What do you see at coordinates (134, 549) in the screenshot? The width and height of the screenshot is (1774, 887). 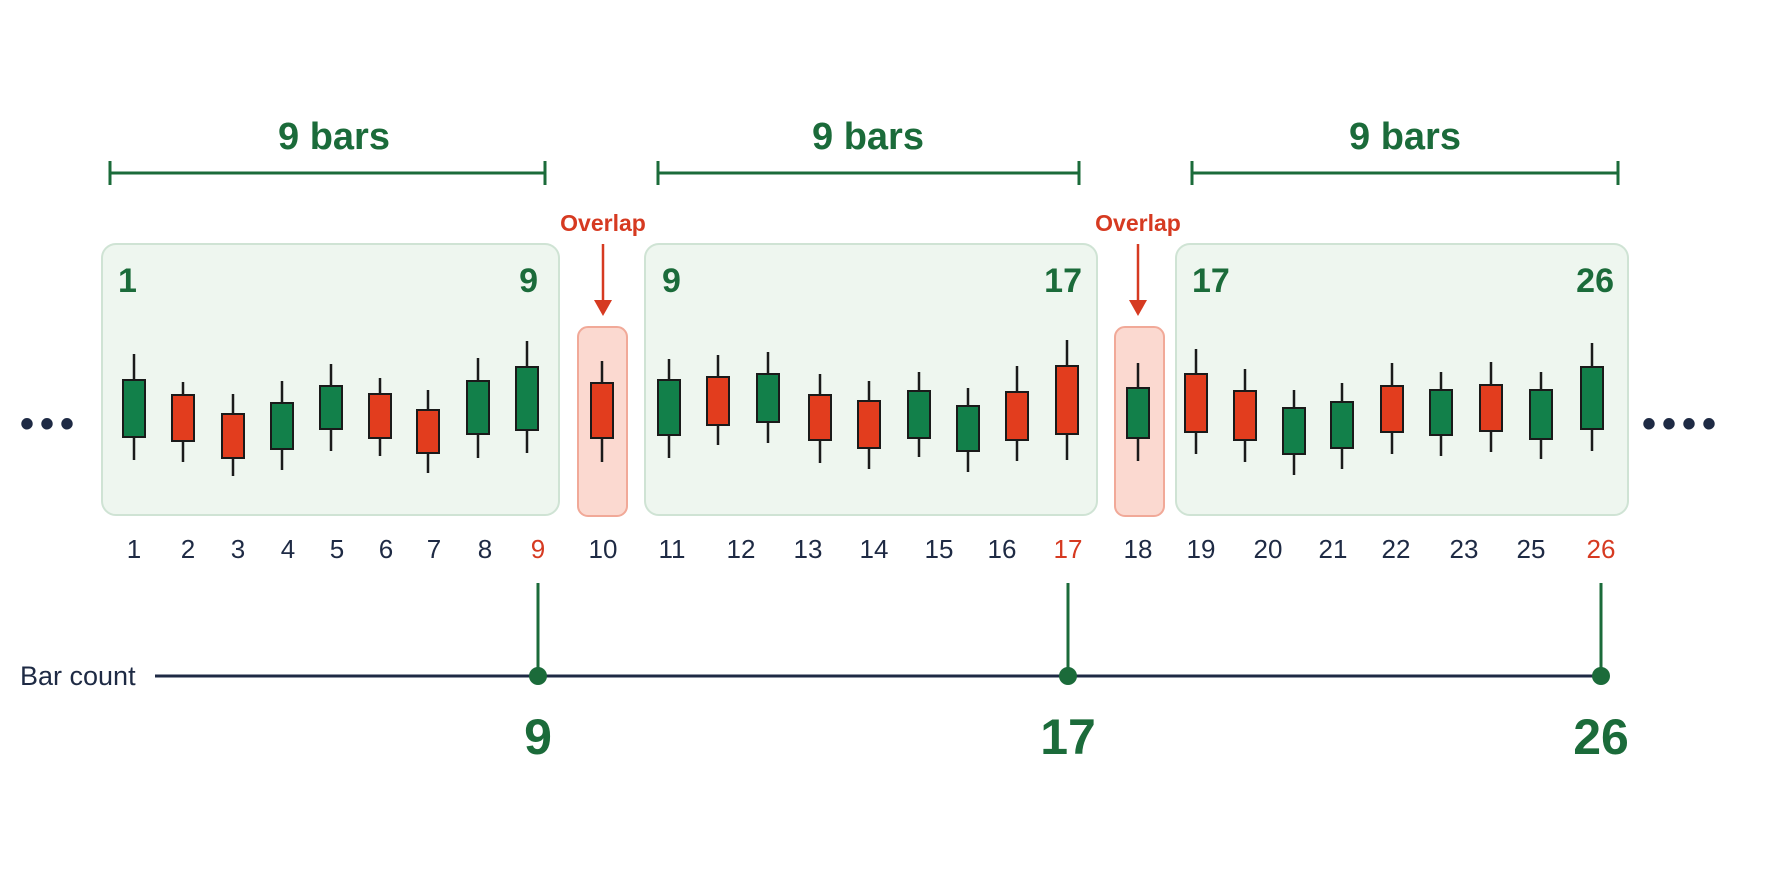 I see `bar-number-1: 1` at bounding box center [134, 549].